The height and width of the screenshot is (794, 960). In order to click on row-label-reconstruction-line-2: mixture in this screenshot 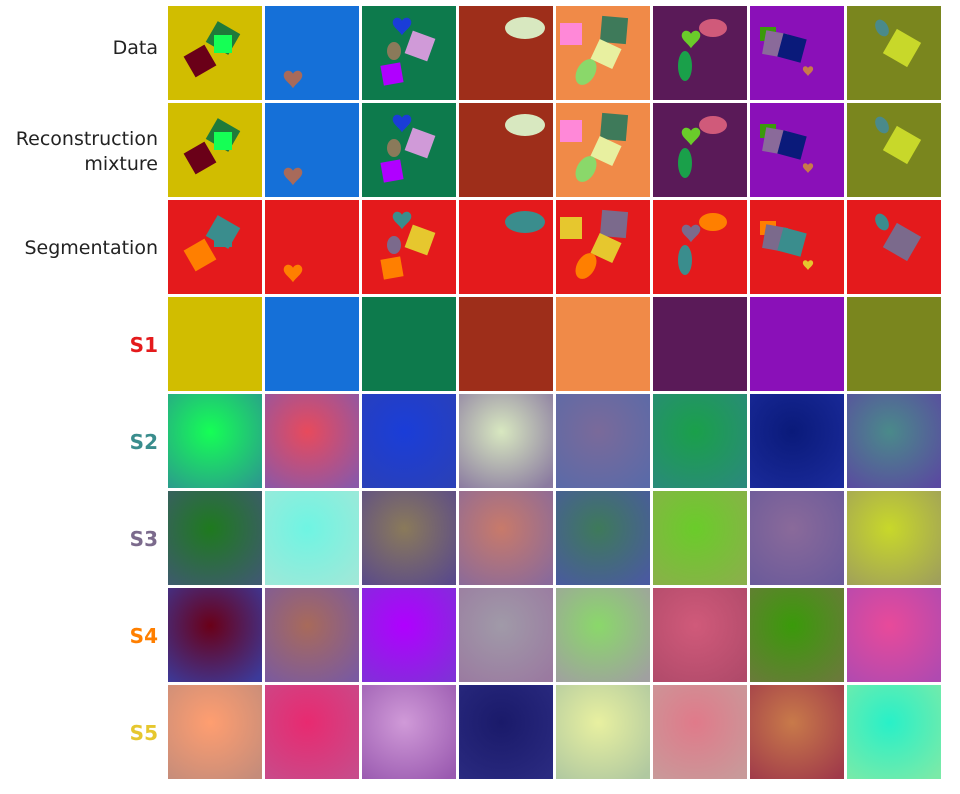, I will do `click(121, 164)`.